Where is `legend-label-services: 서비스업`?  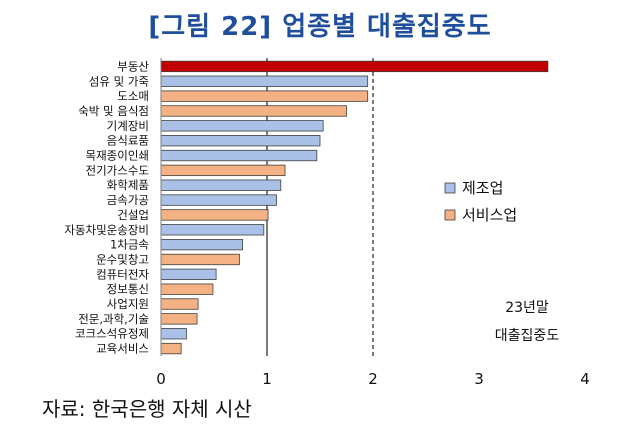 legend-label-services: 서비스업 is located at coordinates (489, 215).